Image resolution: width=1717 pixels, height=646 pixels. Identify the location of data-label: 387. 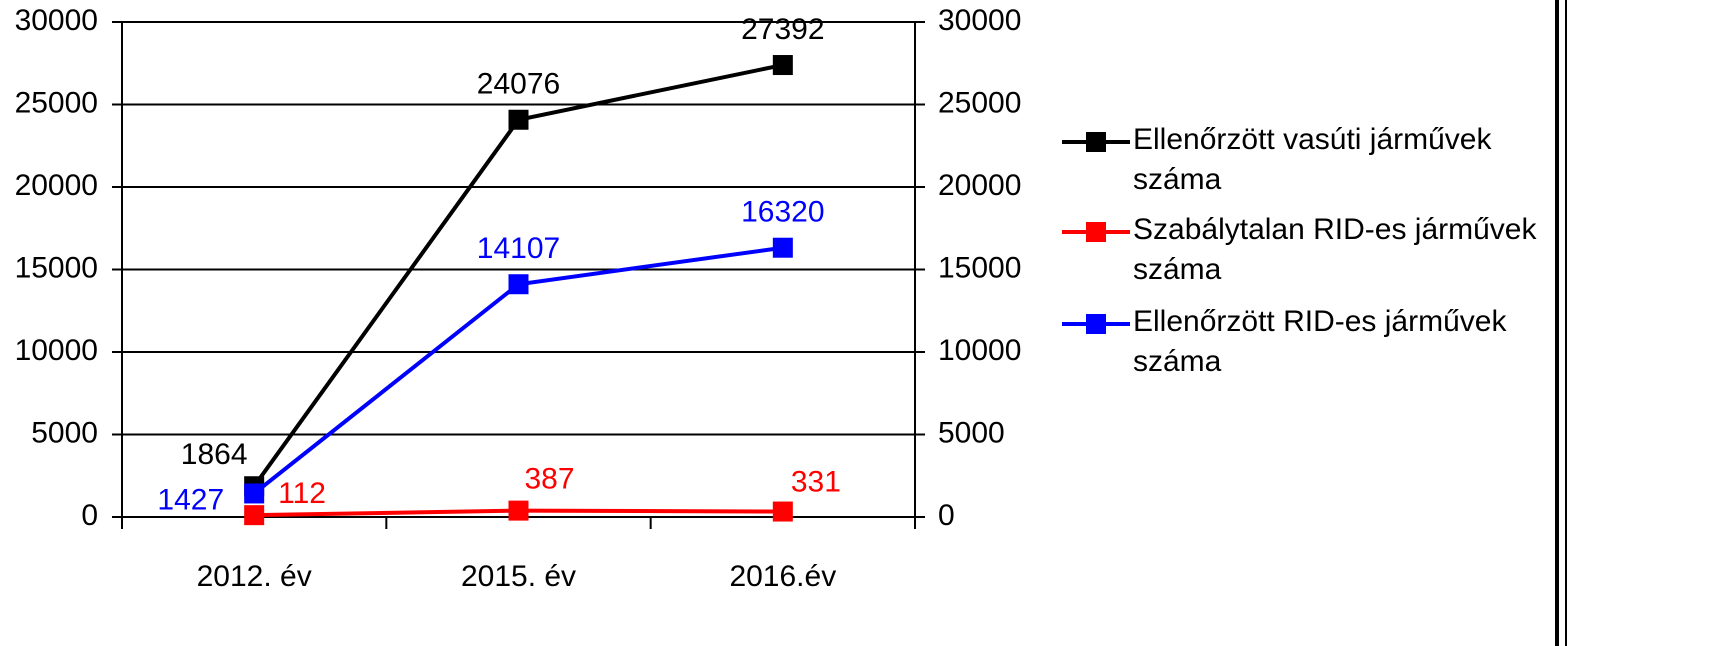
(550, 479).